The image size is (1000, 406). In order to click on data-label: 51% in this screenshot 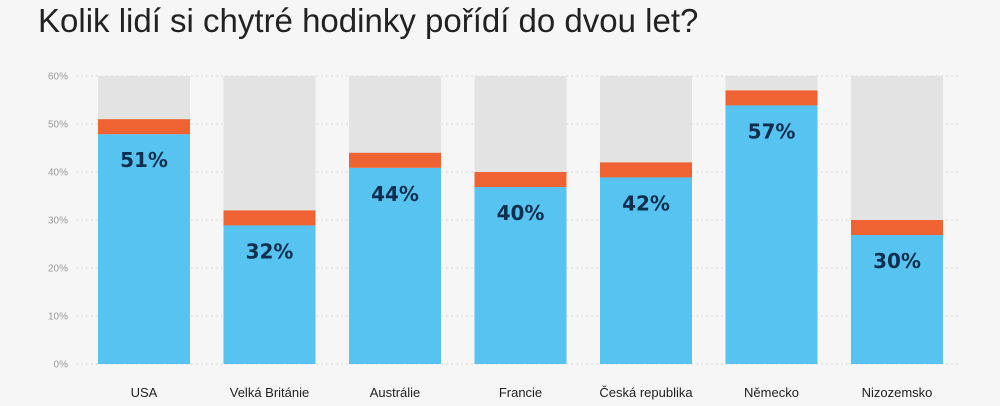, I will do `click(144, 160)`.